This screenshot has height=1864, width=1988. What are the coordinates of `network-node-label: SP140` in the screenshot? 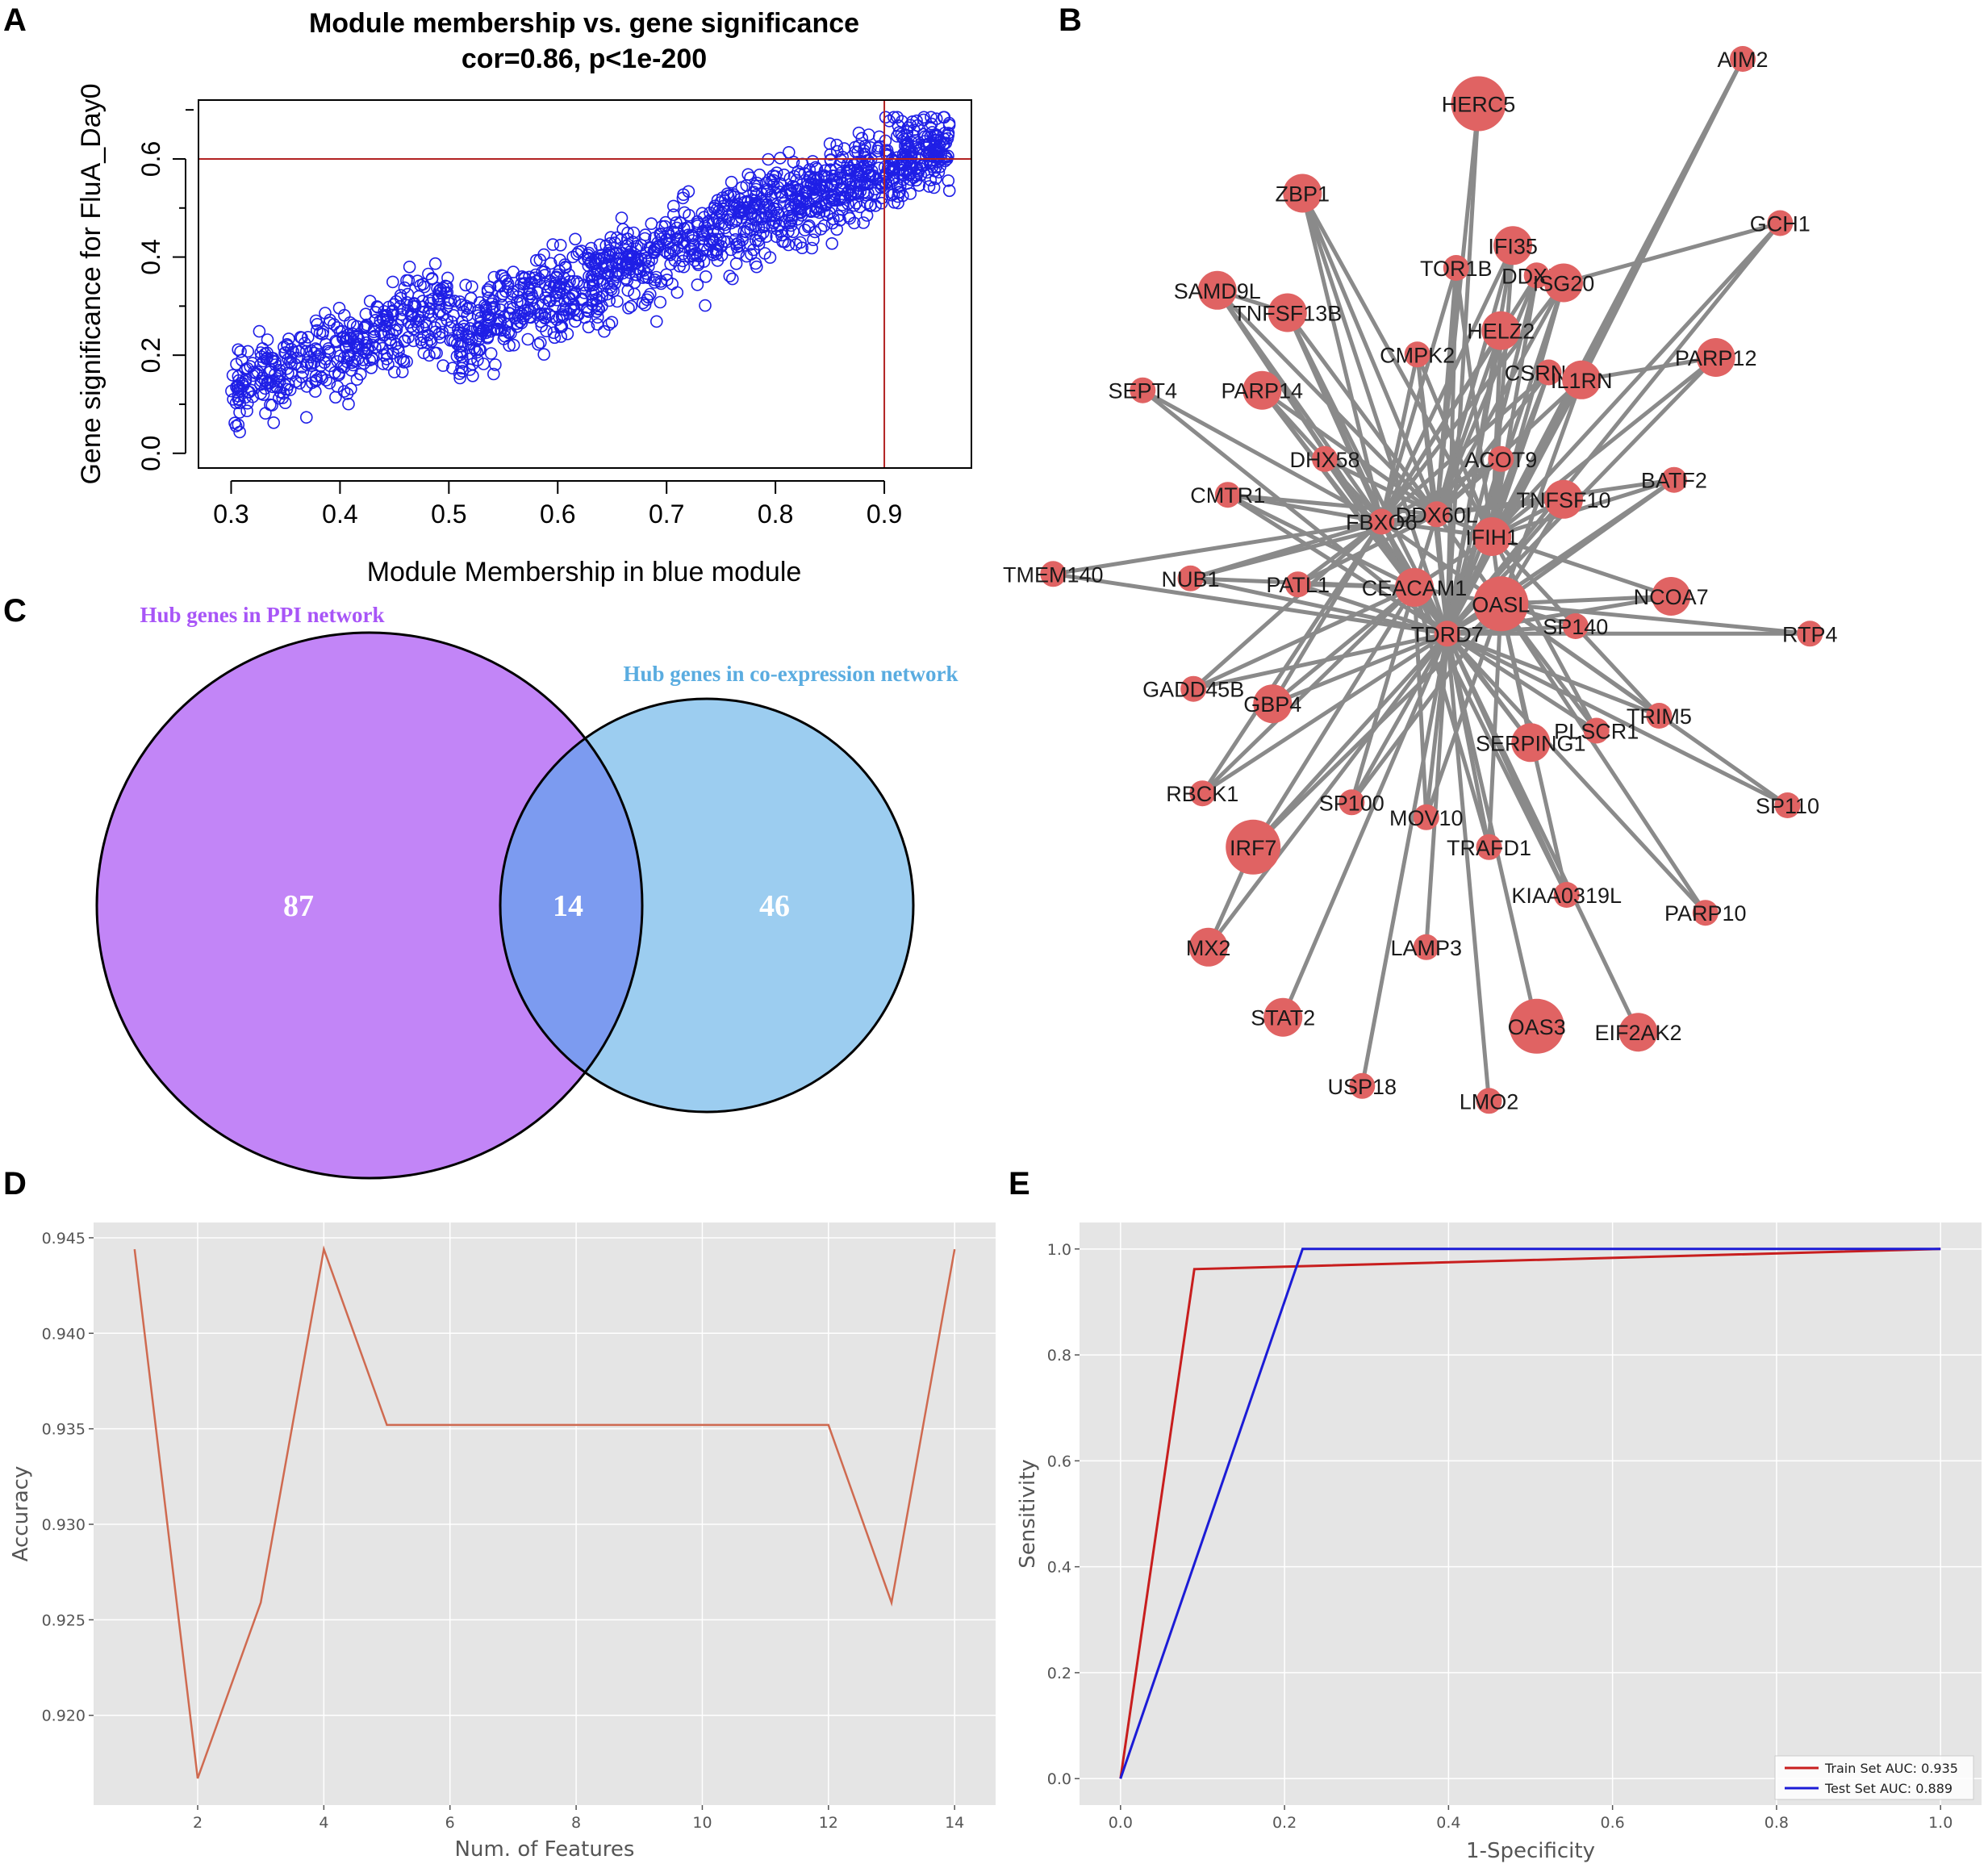 It's located at (1575, 627).